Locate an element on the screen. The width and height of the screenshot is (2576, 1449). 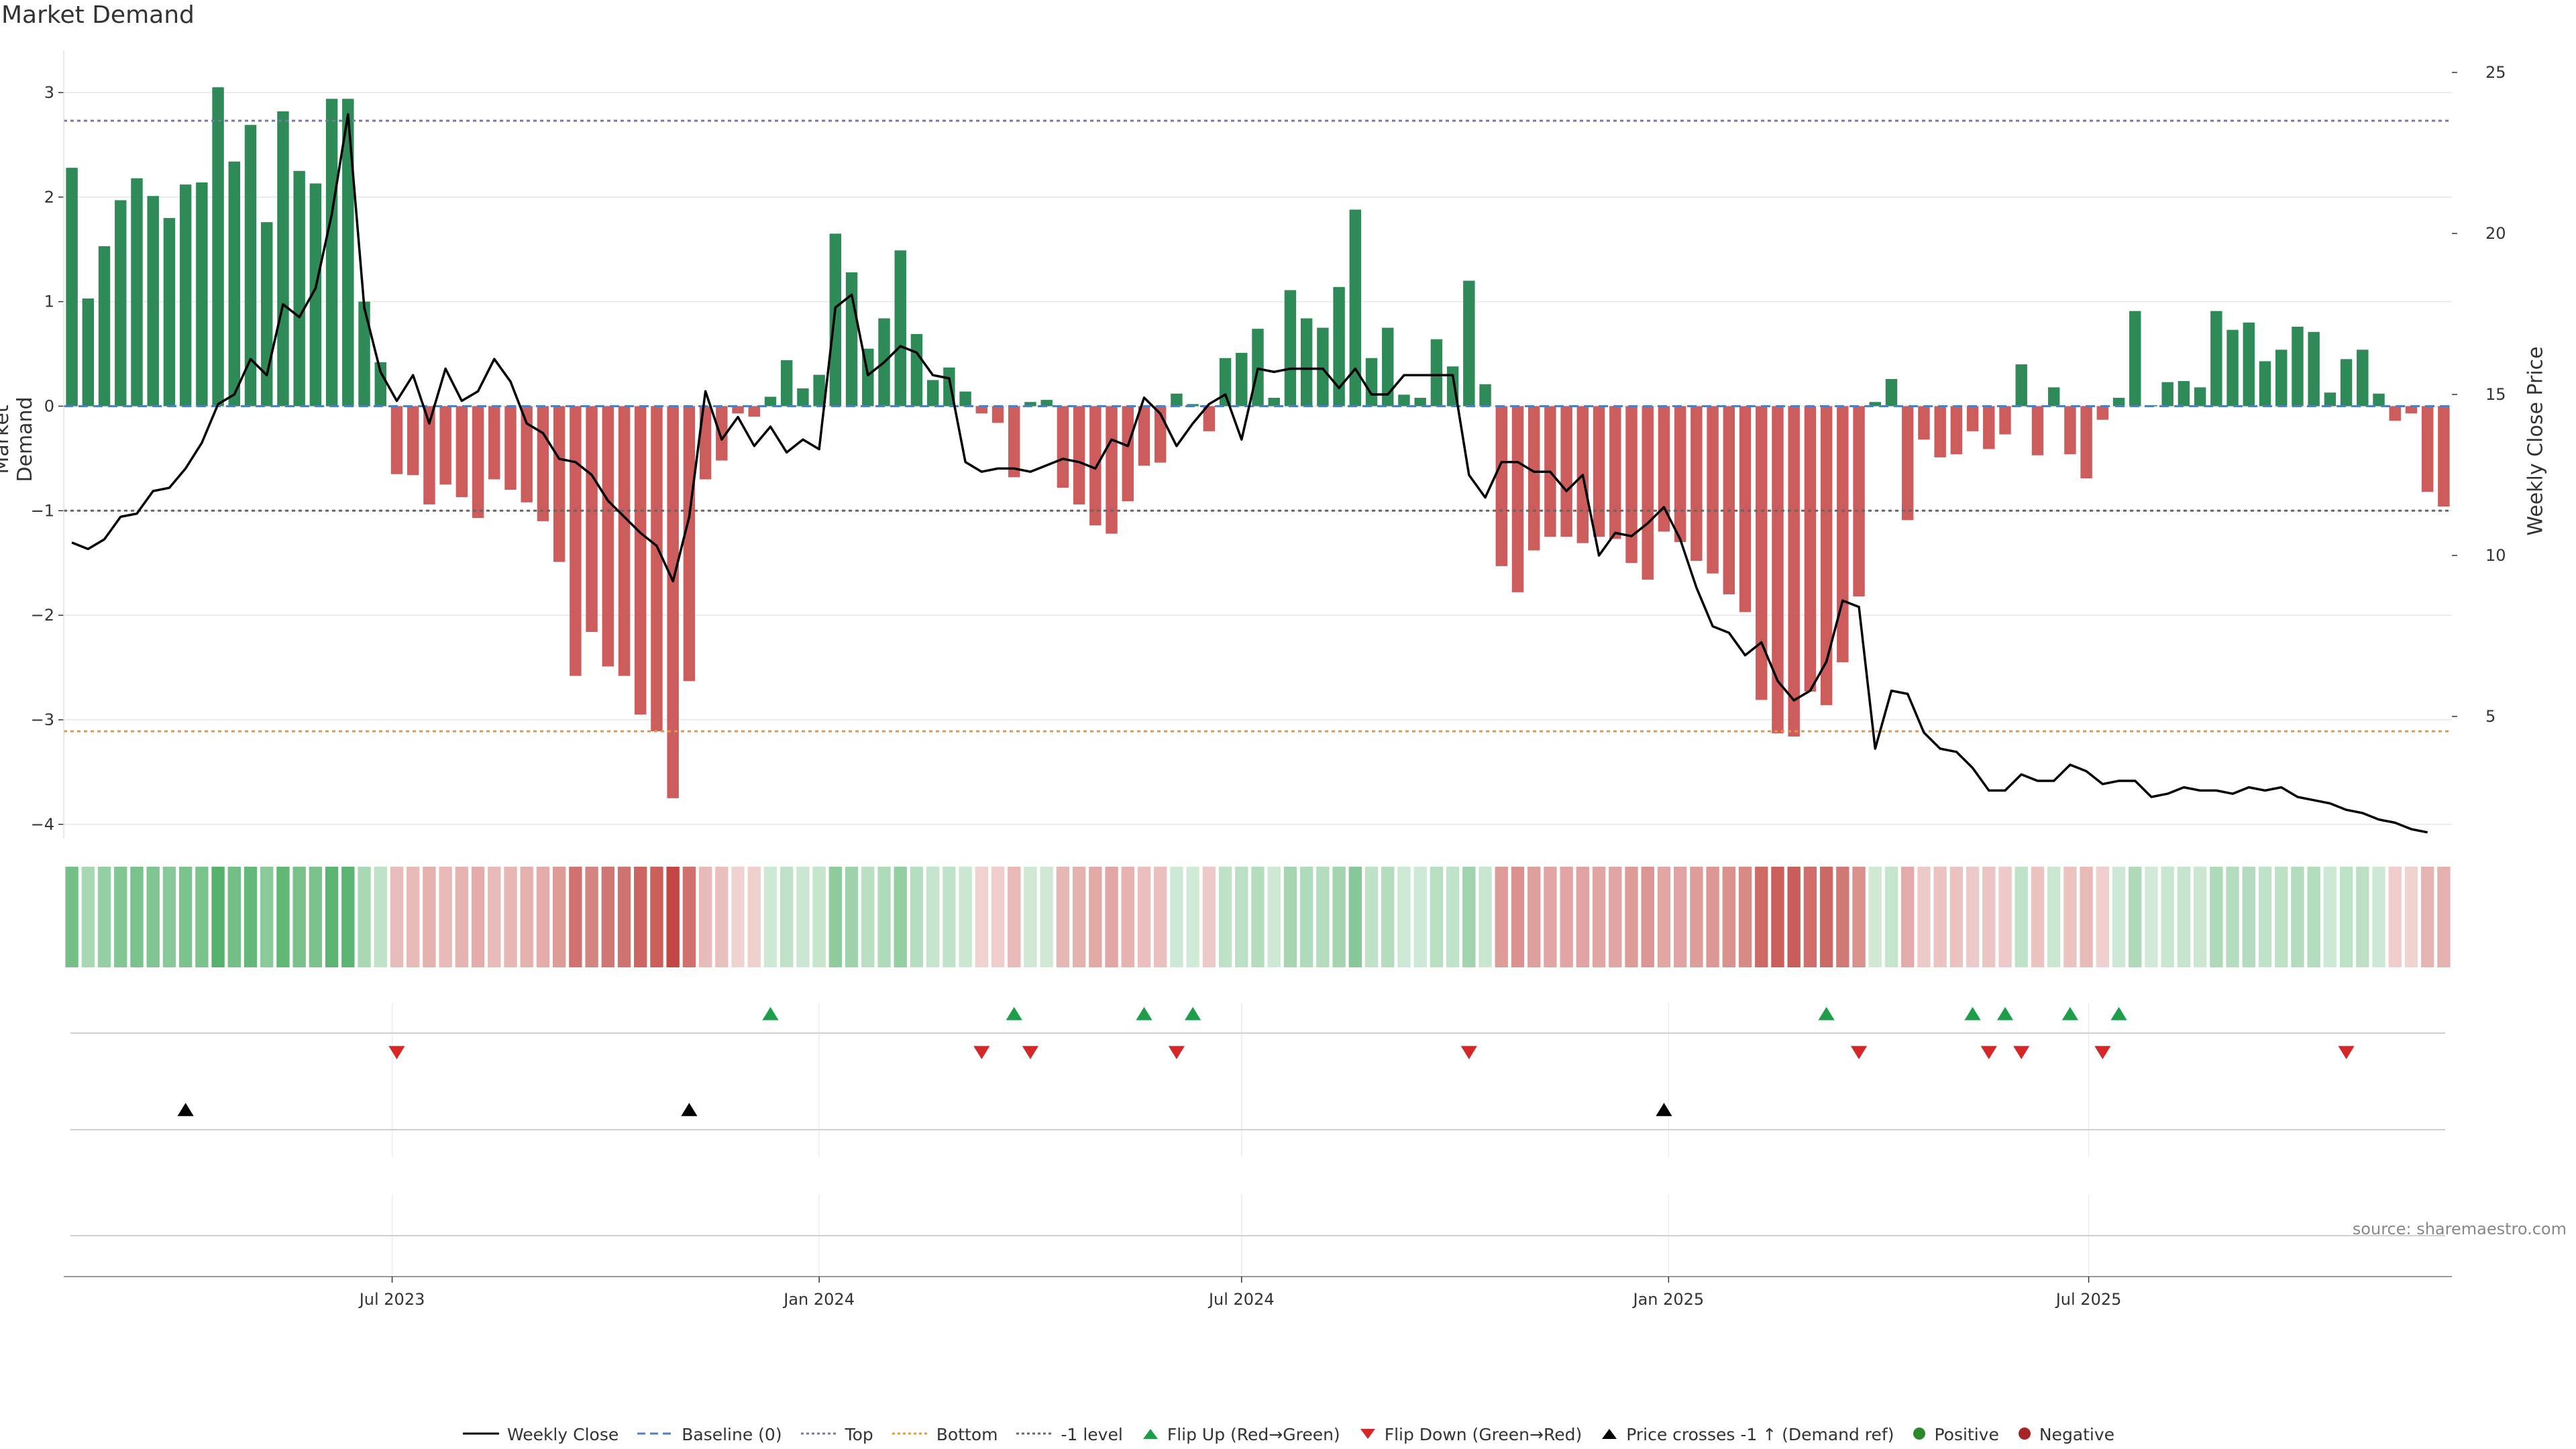
x-tick-label: Jul 2024 is located at coordinates (1241, 1299).